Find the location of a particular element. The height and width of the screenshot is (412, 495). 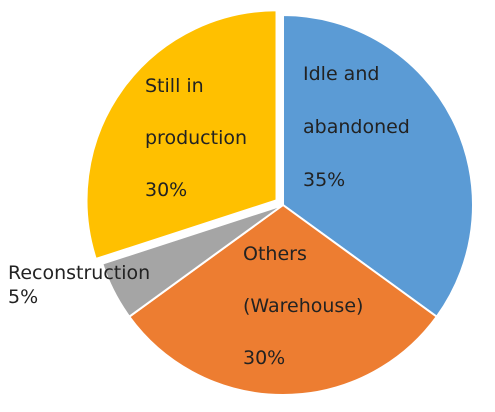

value-label: 35% is located at coordinates (324, 180).